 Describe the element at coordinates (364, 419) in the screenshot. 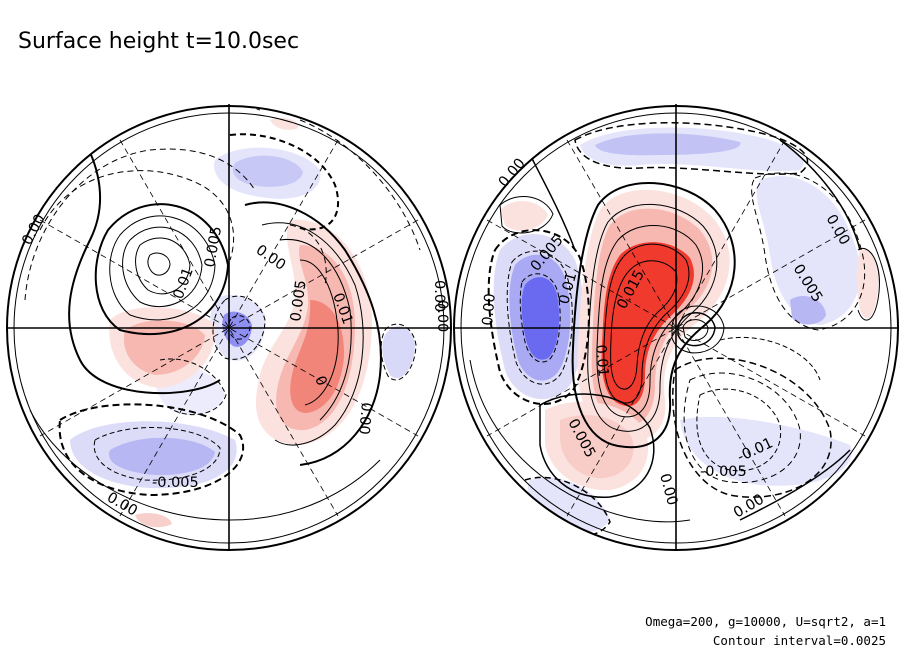

I see `left-label-9: 0.00` at that location.